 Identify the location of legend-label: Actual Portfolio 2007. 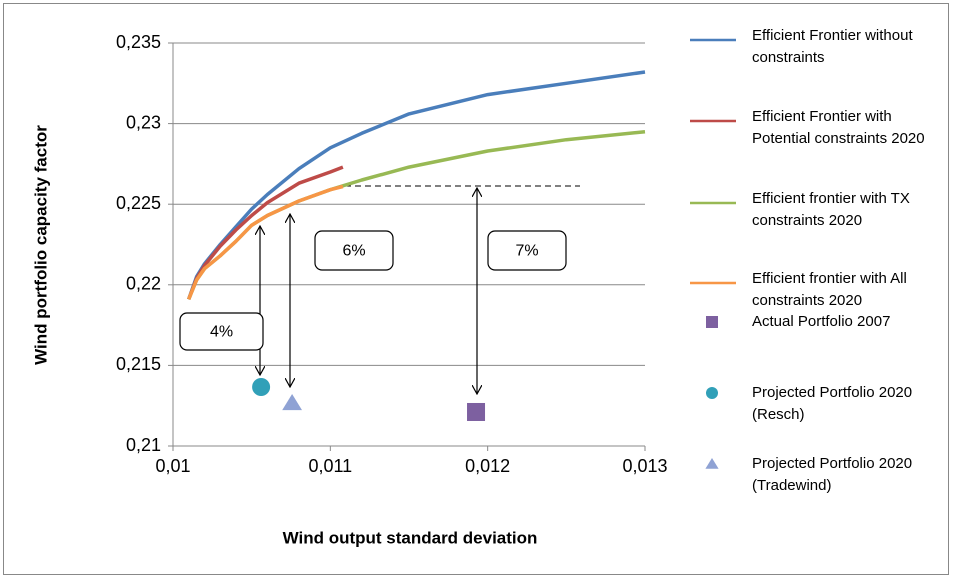
(821, 321).